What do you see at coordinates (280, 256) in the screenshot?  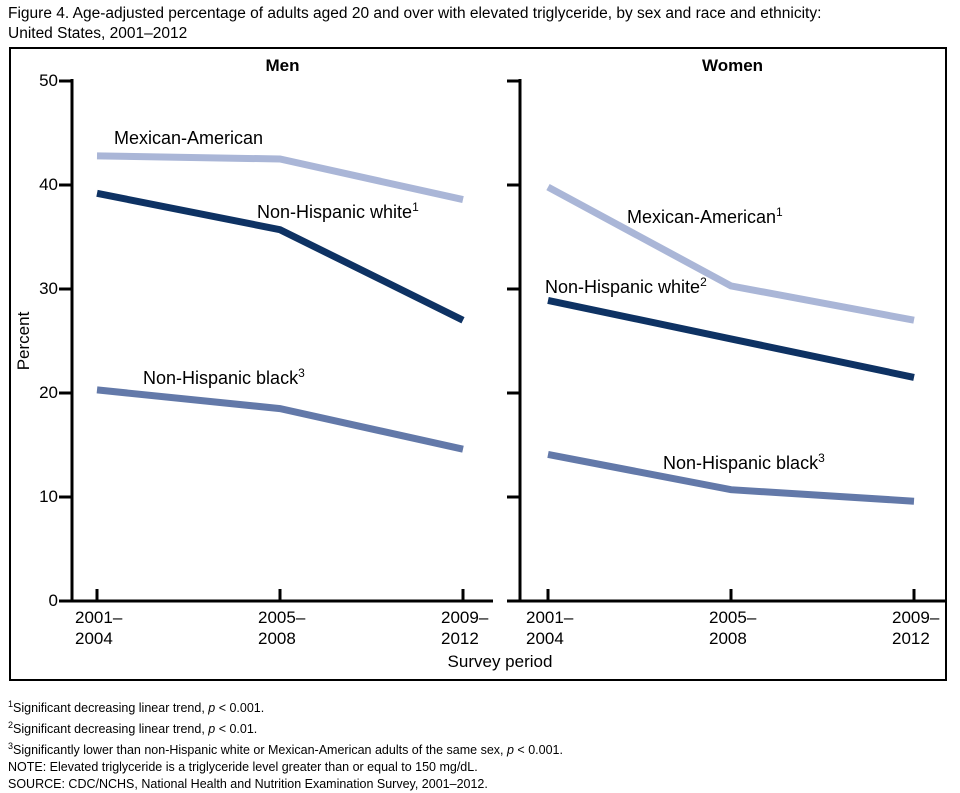 I see `data-line-men-non-hispanic-white` at bounding box center [280, 256].